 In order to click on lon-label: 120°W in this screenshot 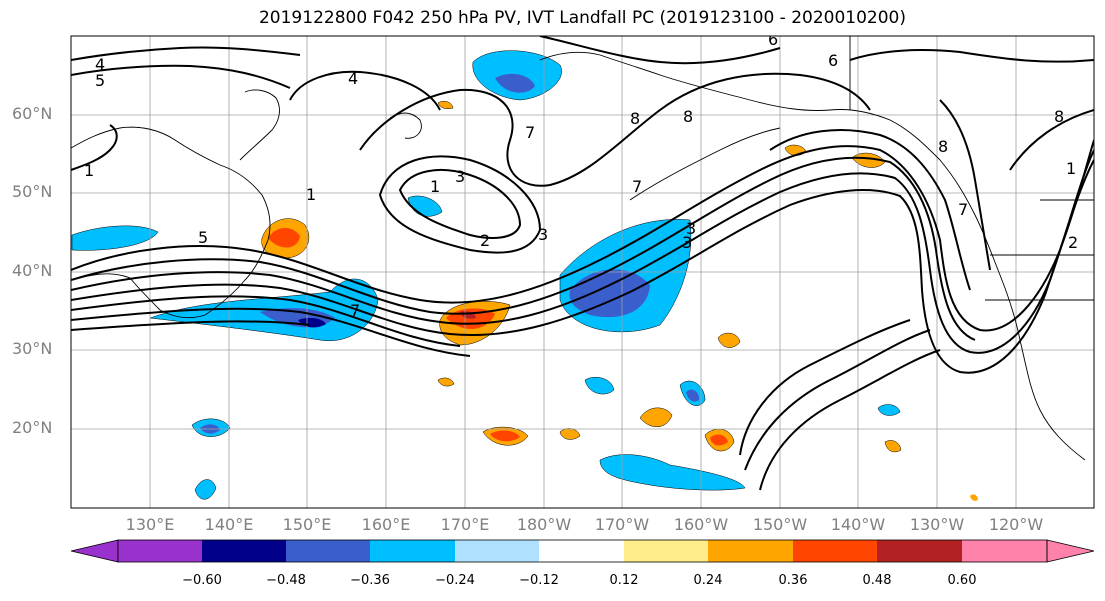, I will do `click(1016, 524)`.